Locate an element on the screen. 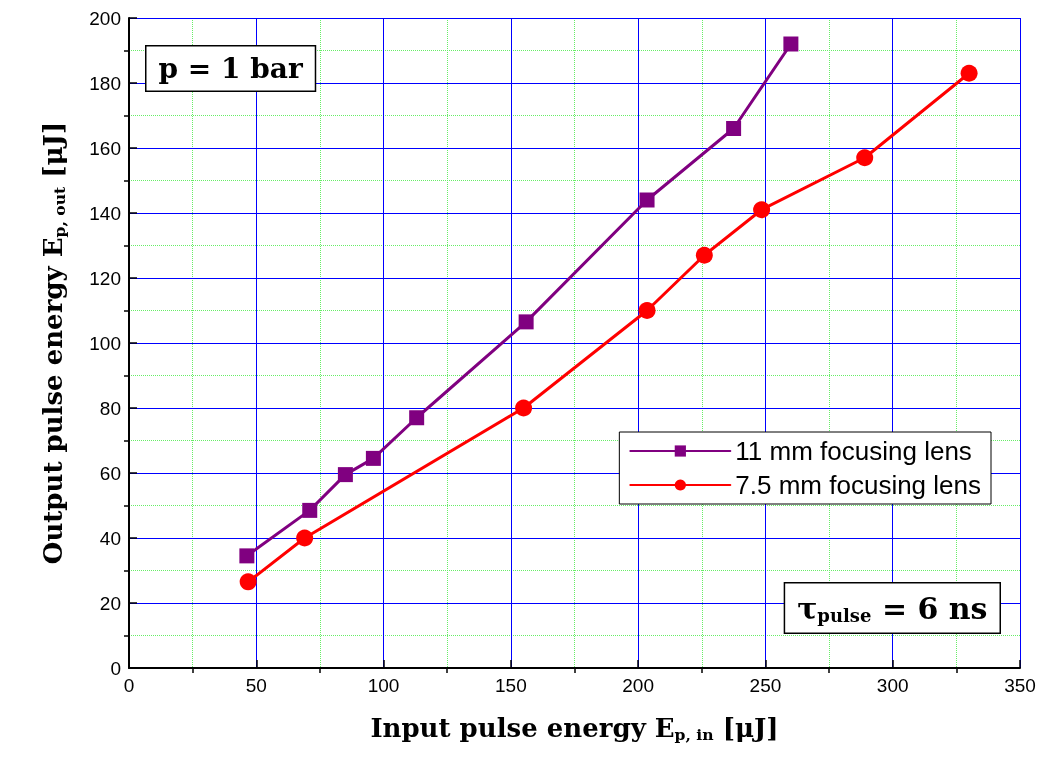 The height and width of the screenshot is (782, 1048). x-tick-label: 150 is located at coordinates (511, 685).